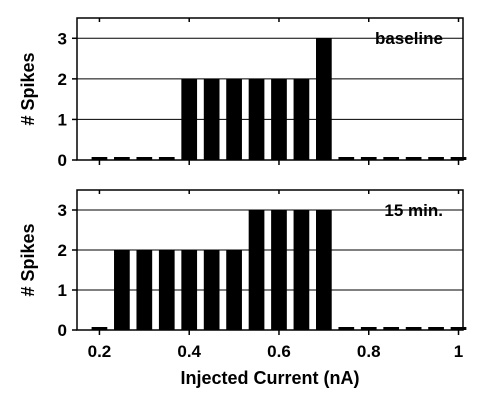  What do you see at coordinates (413, 210) in the screenshot?
I see `panel-label: 15 min.` at bounding box center [413, 210].